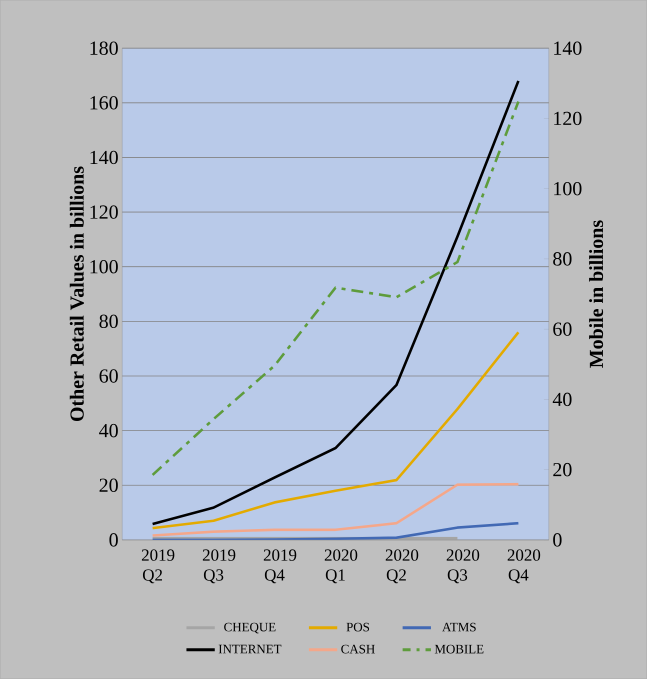 Image resolution: width=647 pixels, height=679 pixels. Describe the element at coordinates (280, 566) in the screenshot. I see `x-tick-label: 2019 Q4` at that location.